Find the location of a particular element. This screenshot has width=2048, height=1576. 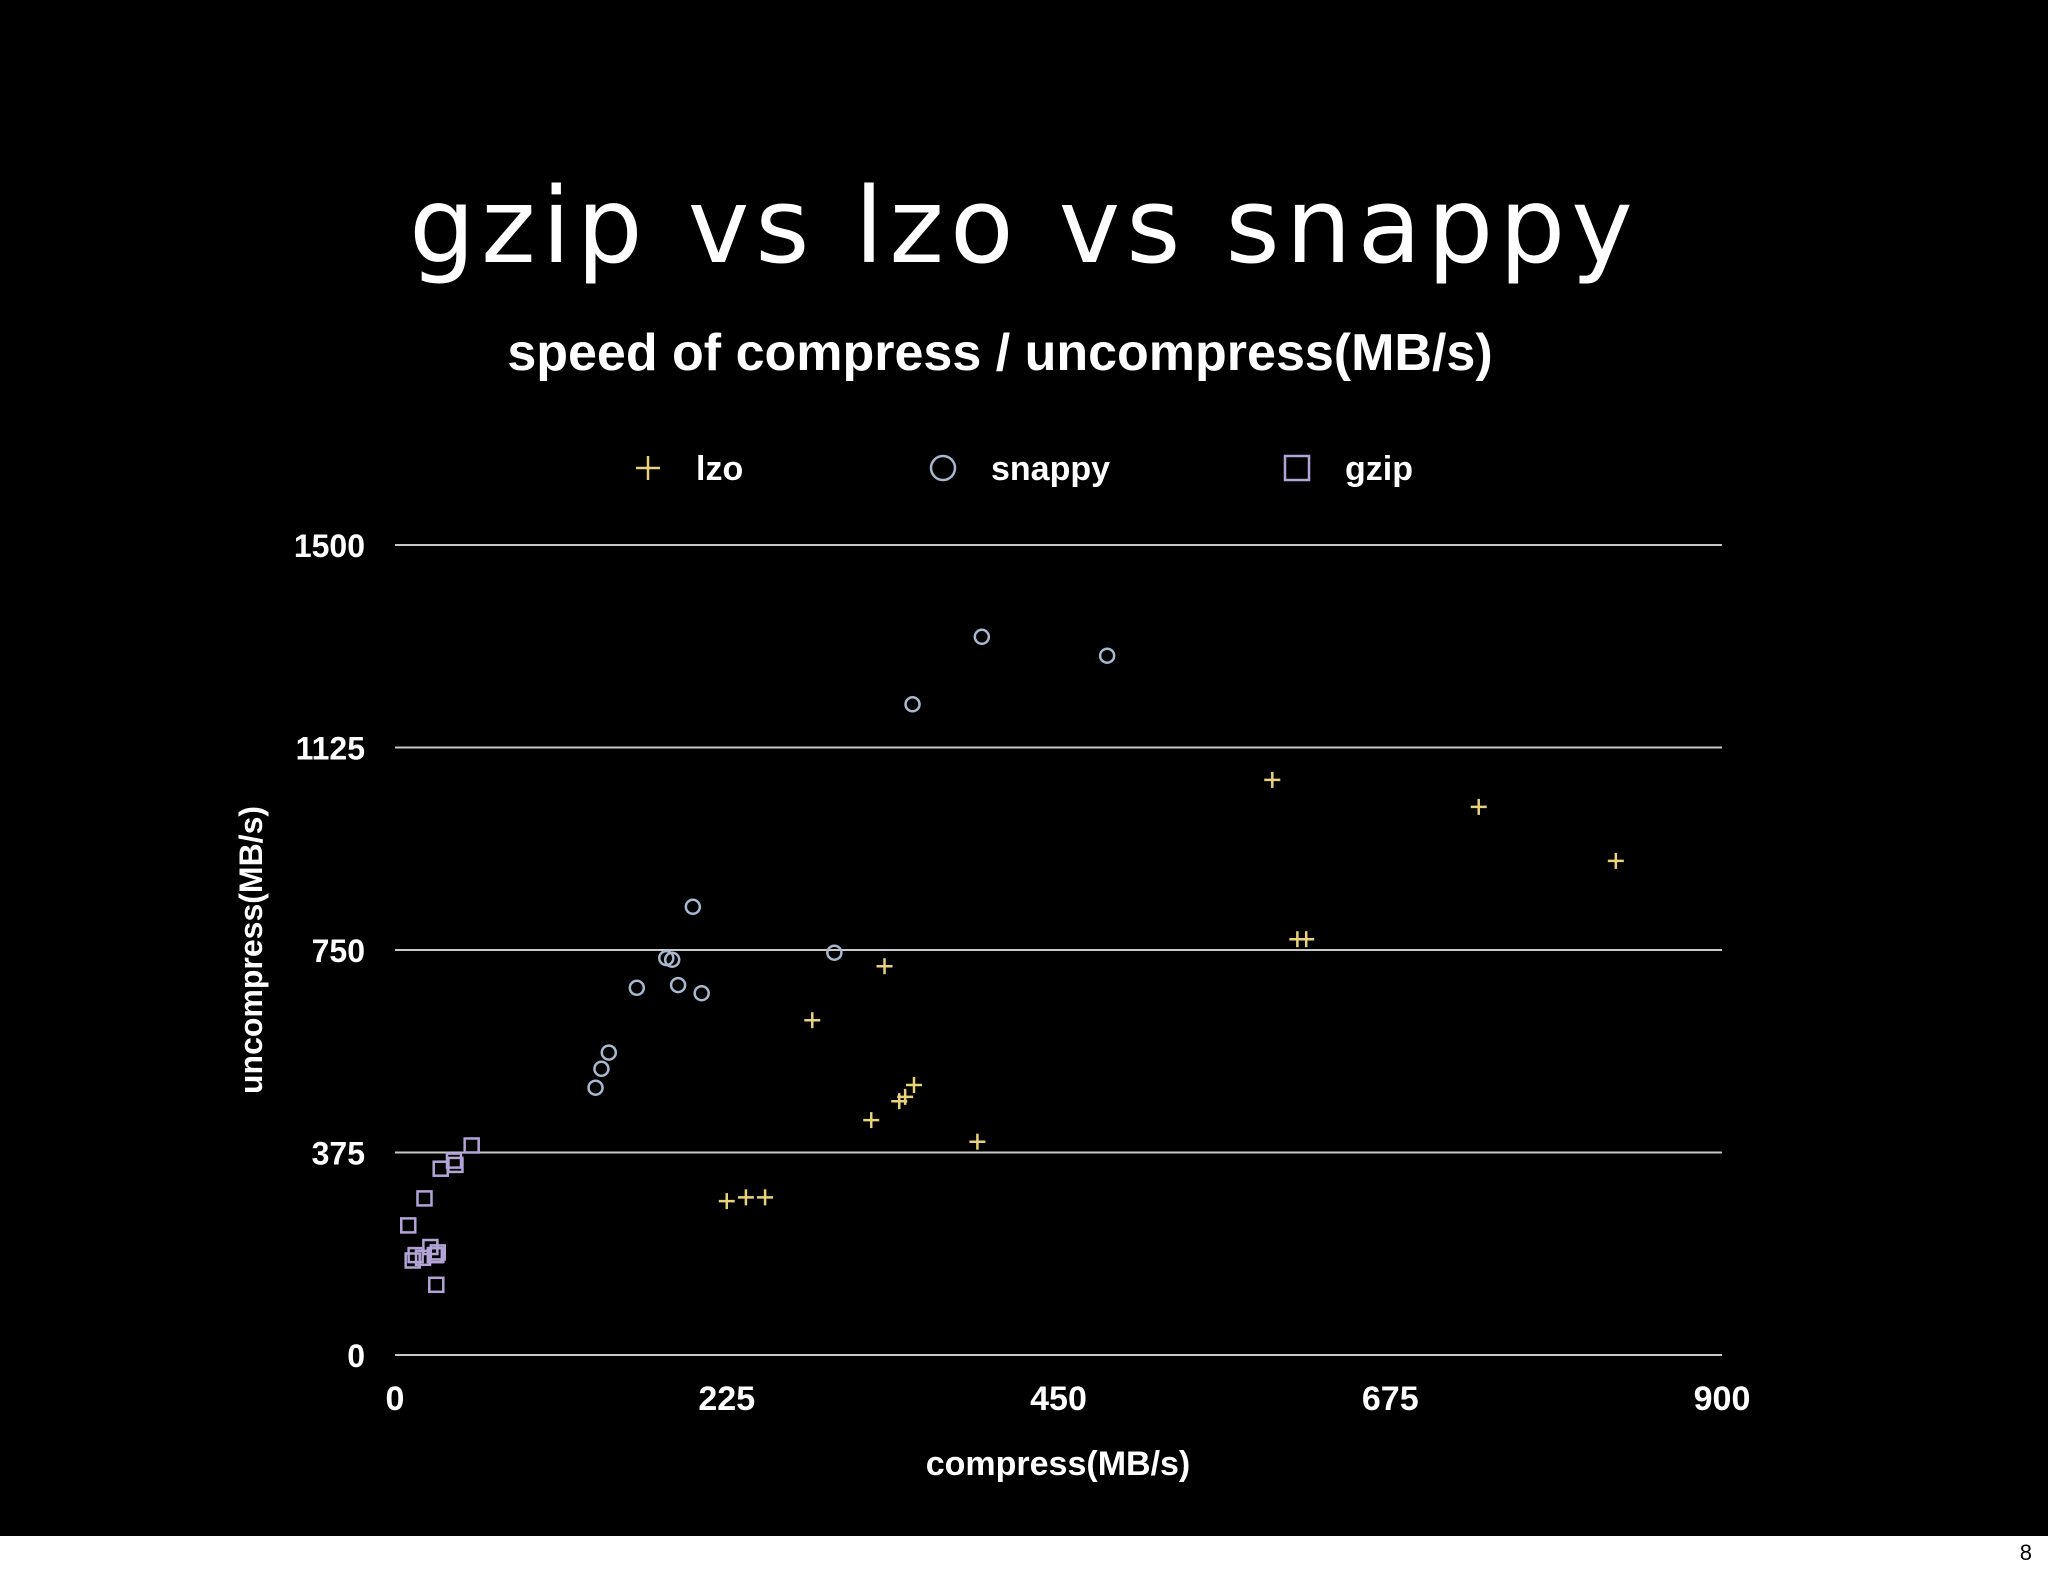

y-tick-label: 750 is located at coordinates (338, 951).